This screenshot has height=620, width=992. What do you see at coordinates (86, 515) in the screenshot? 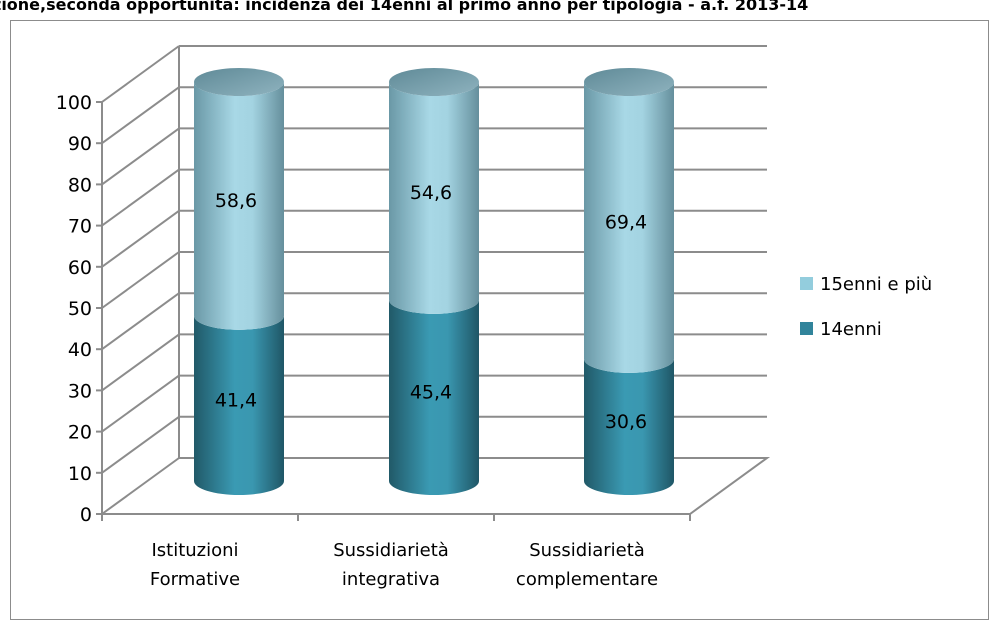
I see `y-tick-label: 0` at bounding box center [86, 515].